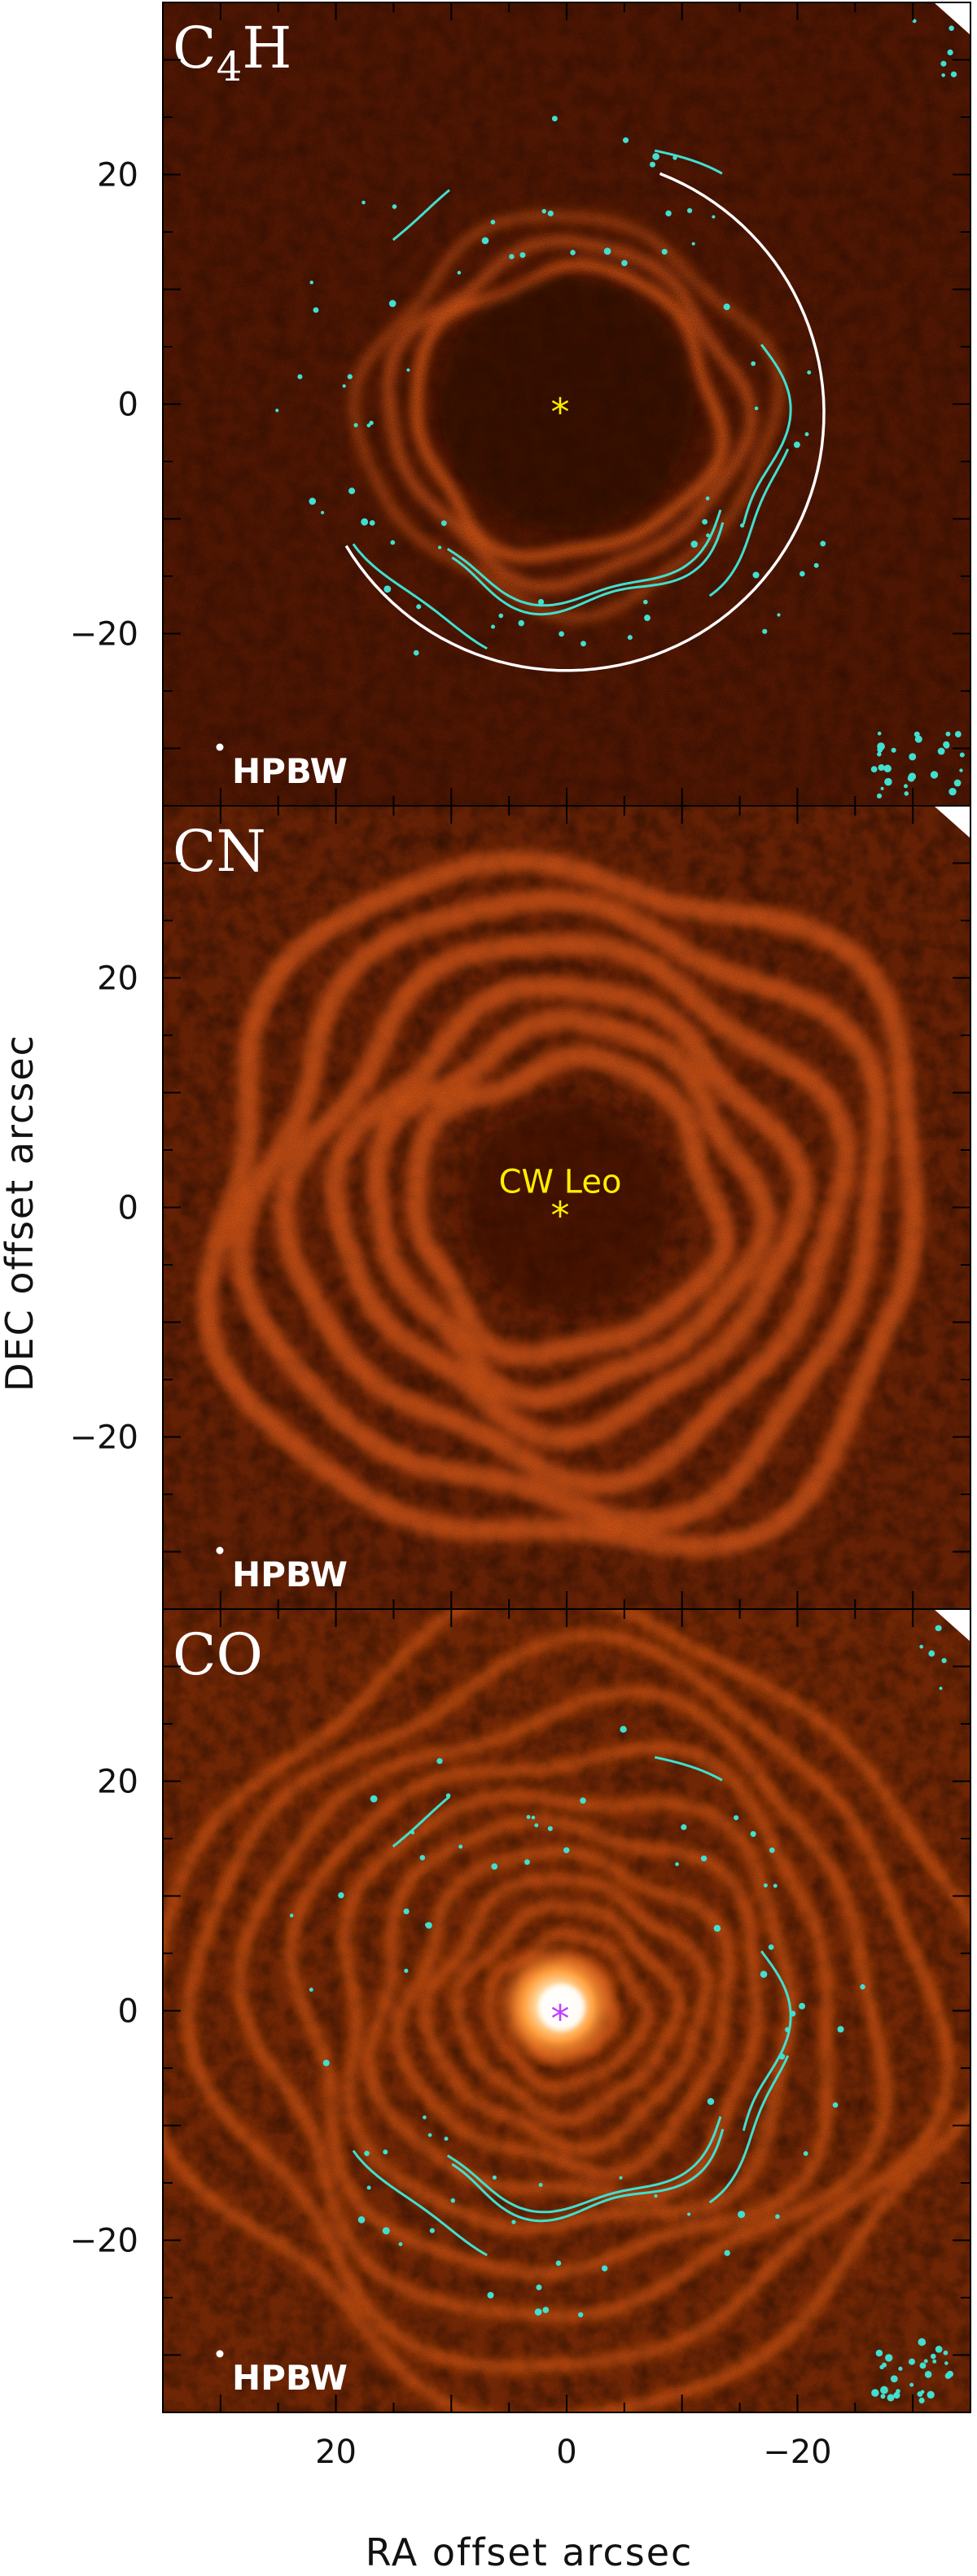 This screenshot has height=2576, width=977. I want to click on x-tick-label: 20, so click(336, 2452).